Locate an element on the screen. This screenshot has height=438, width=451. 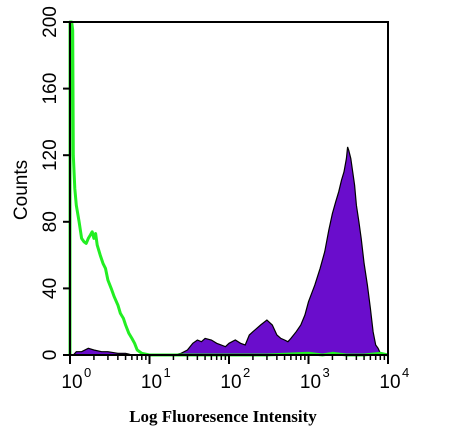
x-tick-exponent-100: 2 is located at coordinates (246, 372).